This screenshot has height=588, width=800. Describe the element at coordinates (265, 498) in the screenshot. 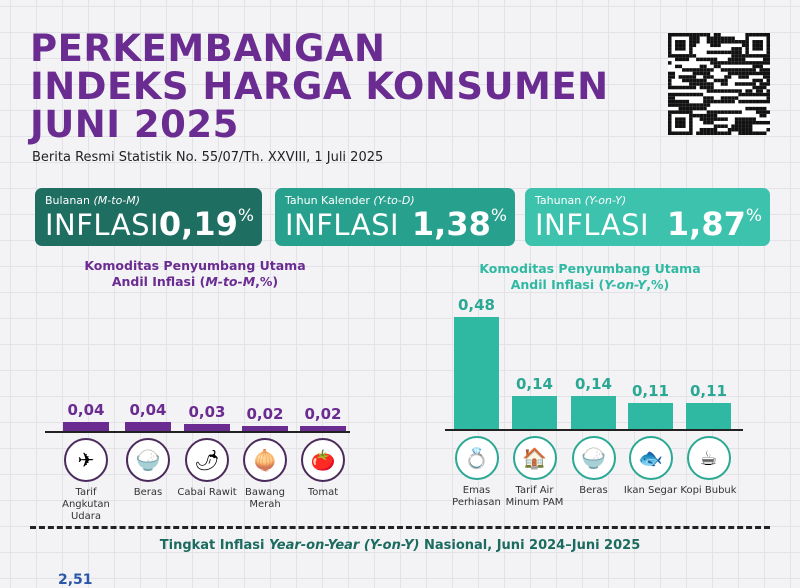

I see `category-label: Bawang Merah` at that location.